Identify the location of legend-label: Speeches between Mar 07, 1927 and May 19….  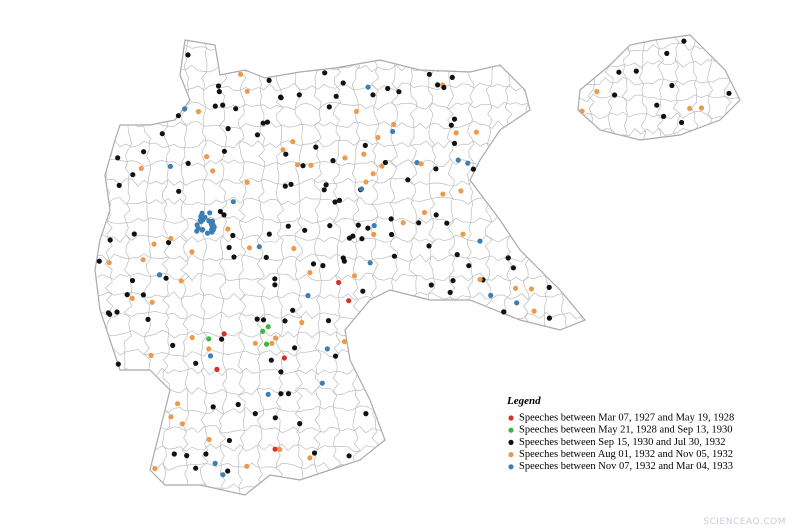
(626, 417).